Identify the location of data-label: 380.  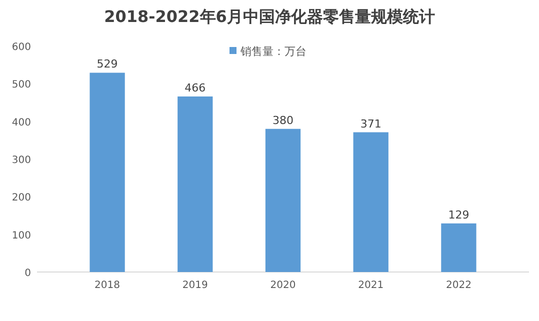
(283, 120).